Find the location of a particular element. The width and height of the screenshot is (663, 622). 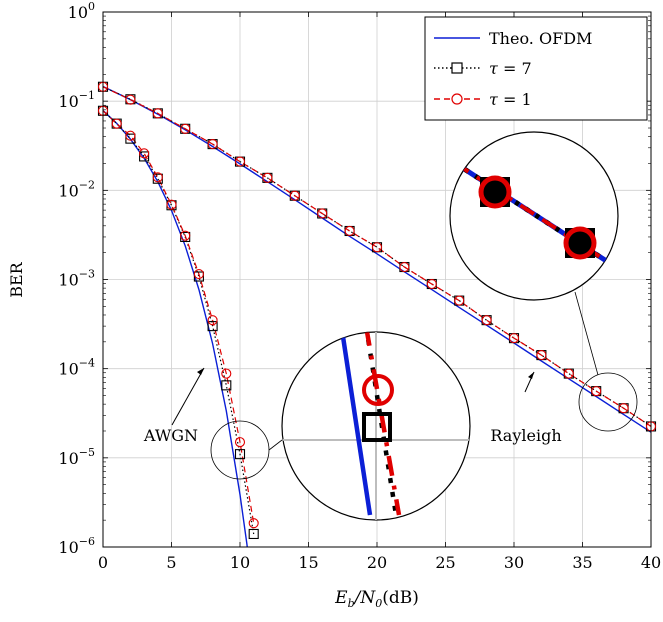

x-tick-label: 20 is located at coordinates (377, 562).